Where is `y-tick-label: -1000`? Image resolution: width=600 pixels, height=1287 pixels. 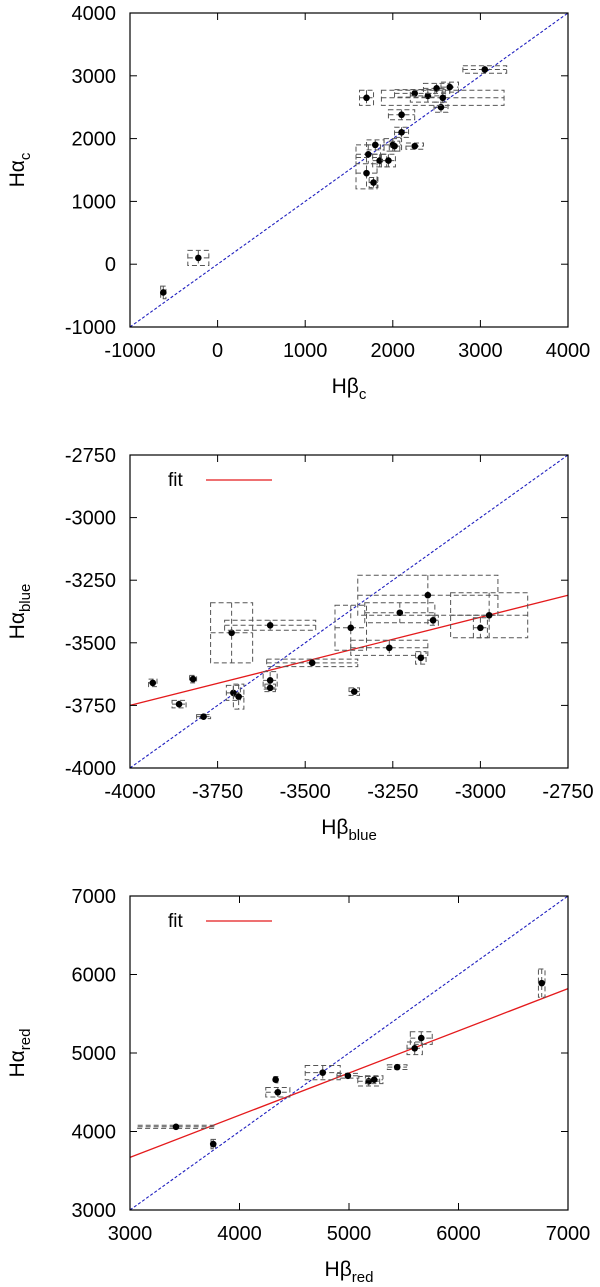
y-tick-label: -1000 is located at coordinates (90, 328).